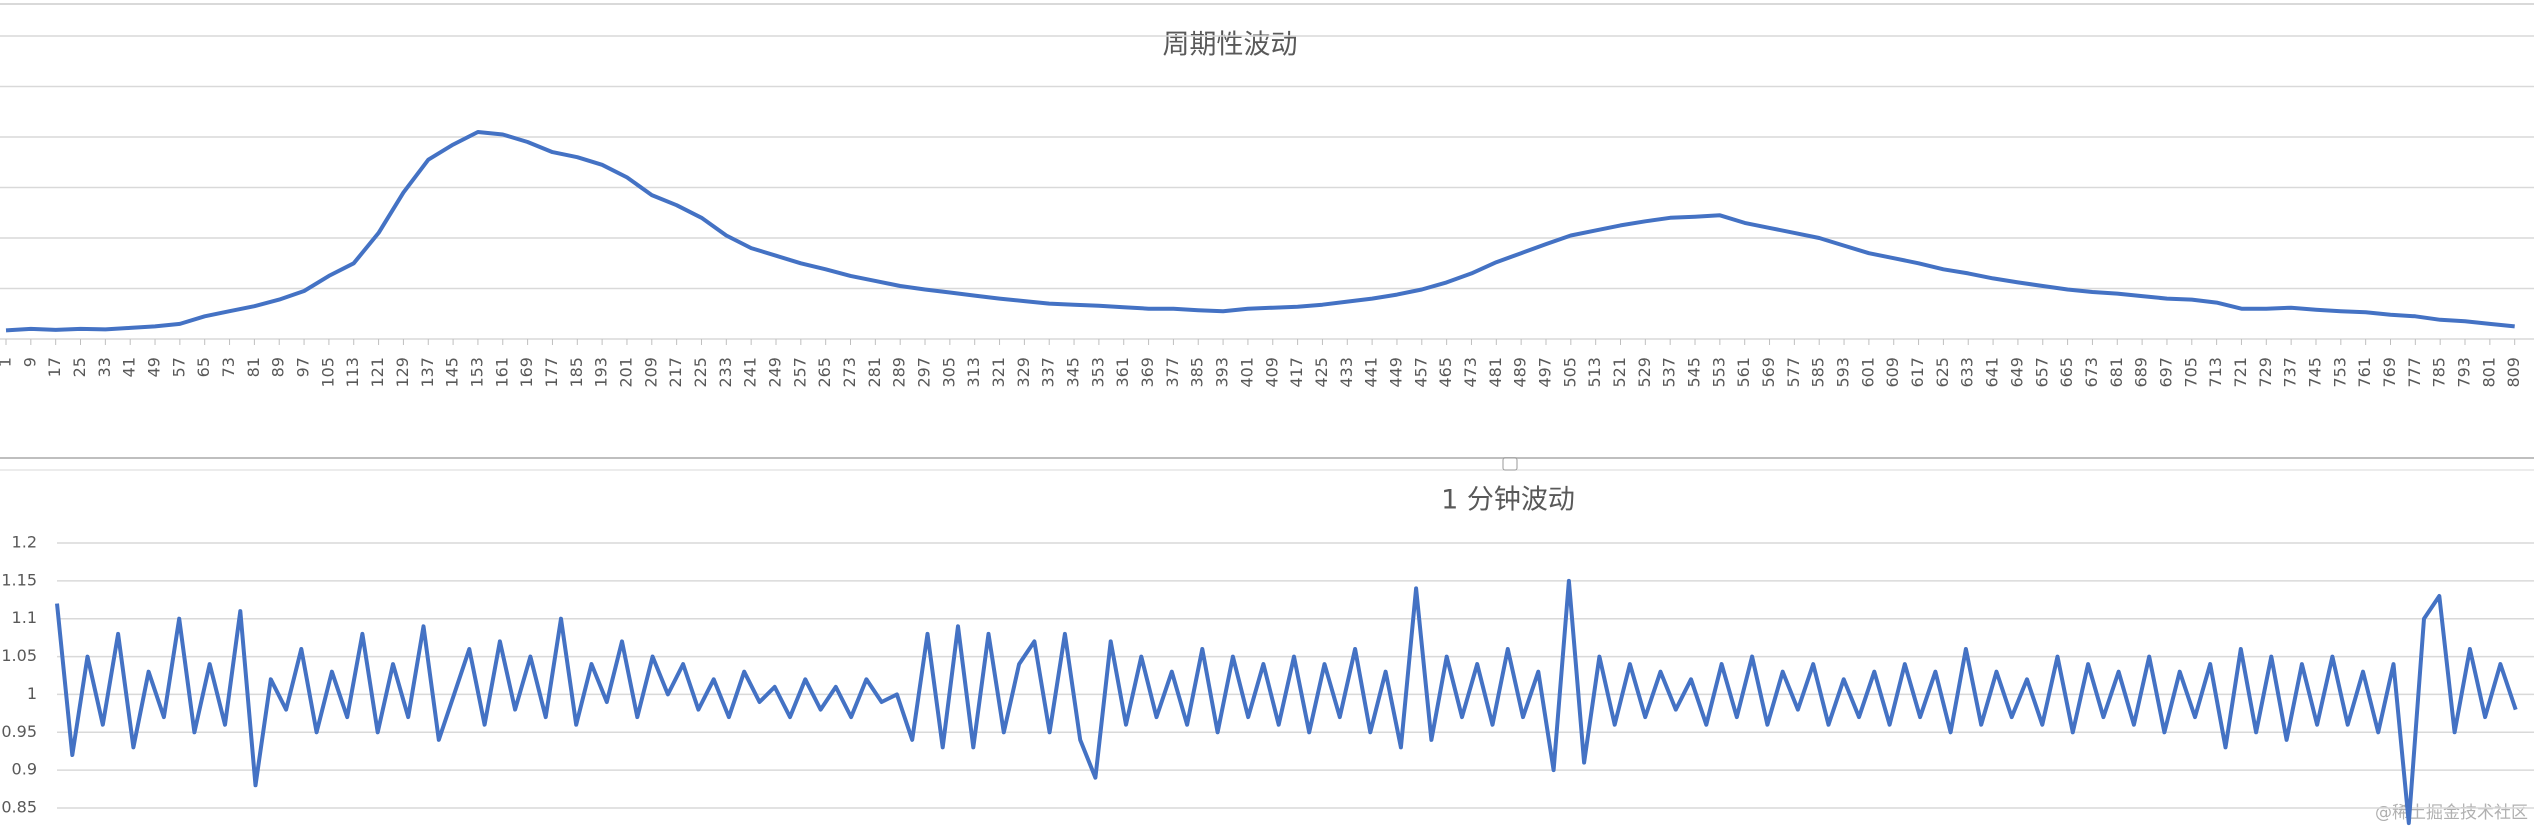  Describe the element at coordinates (874, 372) in the screenshot. I see `x-tick-label: 281` at that location.